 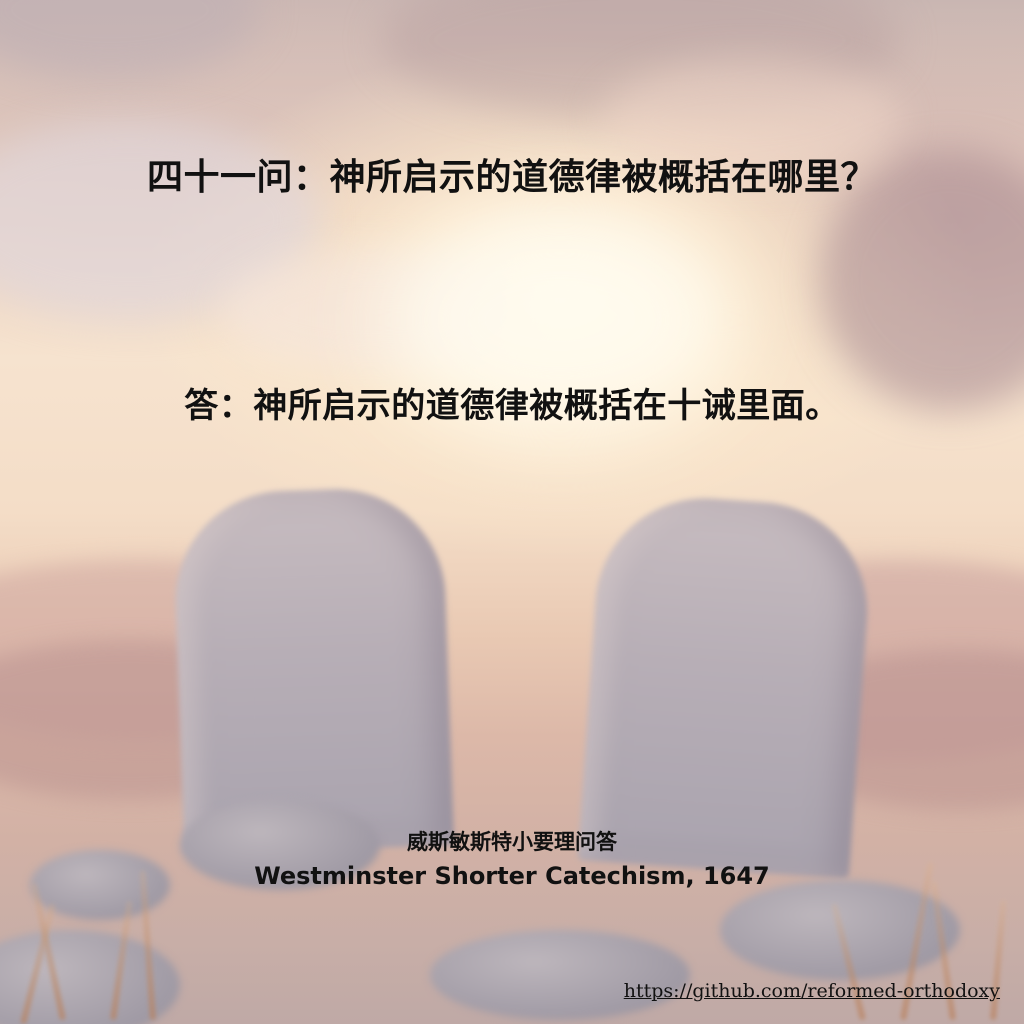 What do you see at coordinates (511, 177) in the screenshot?
I see `catechism-question: 四十一问：神所启示的道德律被概括在哪里？` at bounding box center [511, 177].